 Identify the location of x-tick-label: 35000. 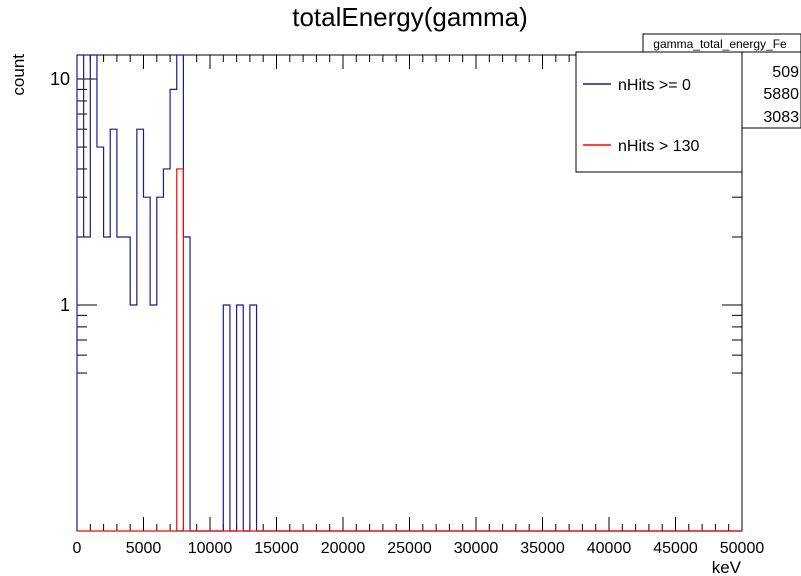
(542, 548).